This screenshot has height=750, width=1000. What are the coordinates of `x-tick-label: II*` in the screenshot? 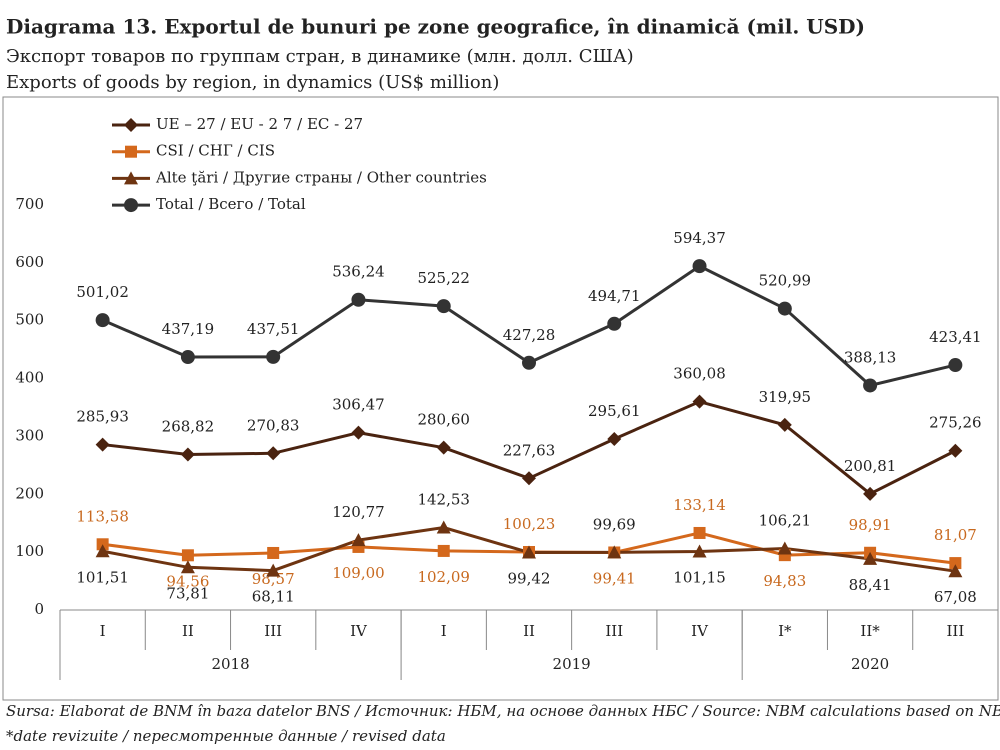 It's located at (870, 631).